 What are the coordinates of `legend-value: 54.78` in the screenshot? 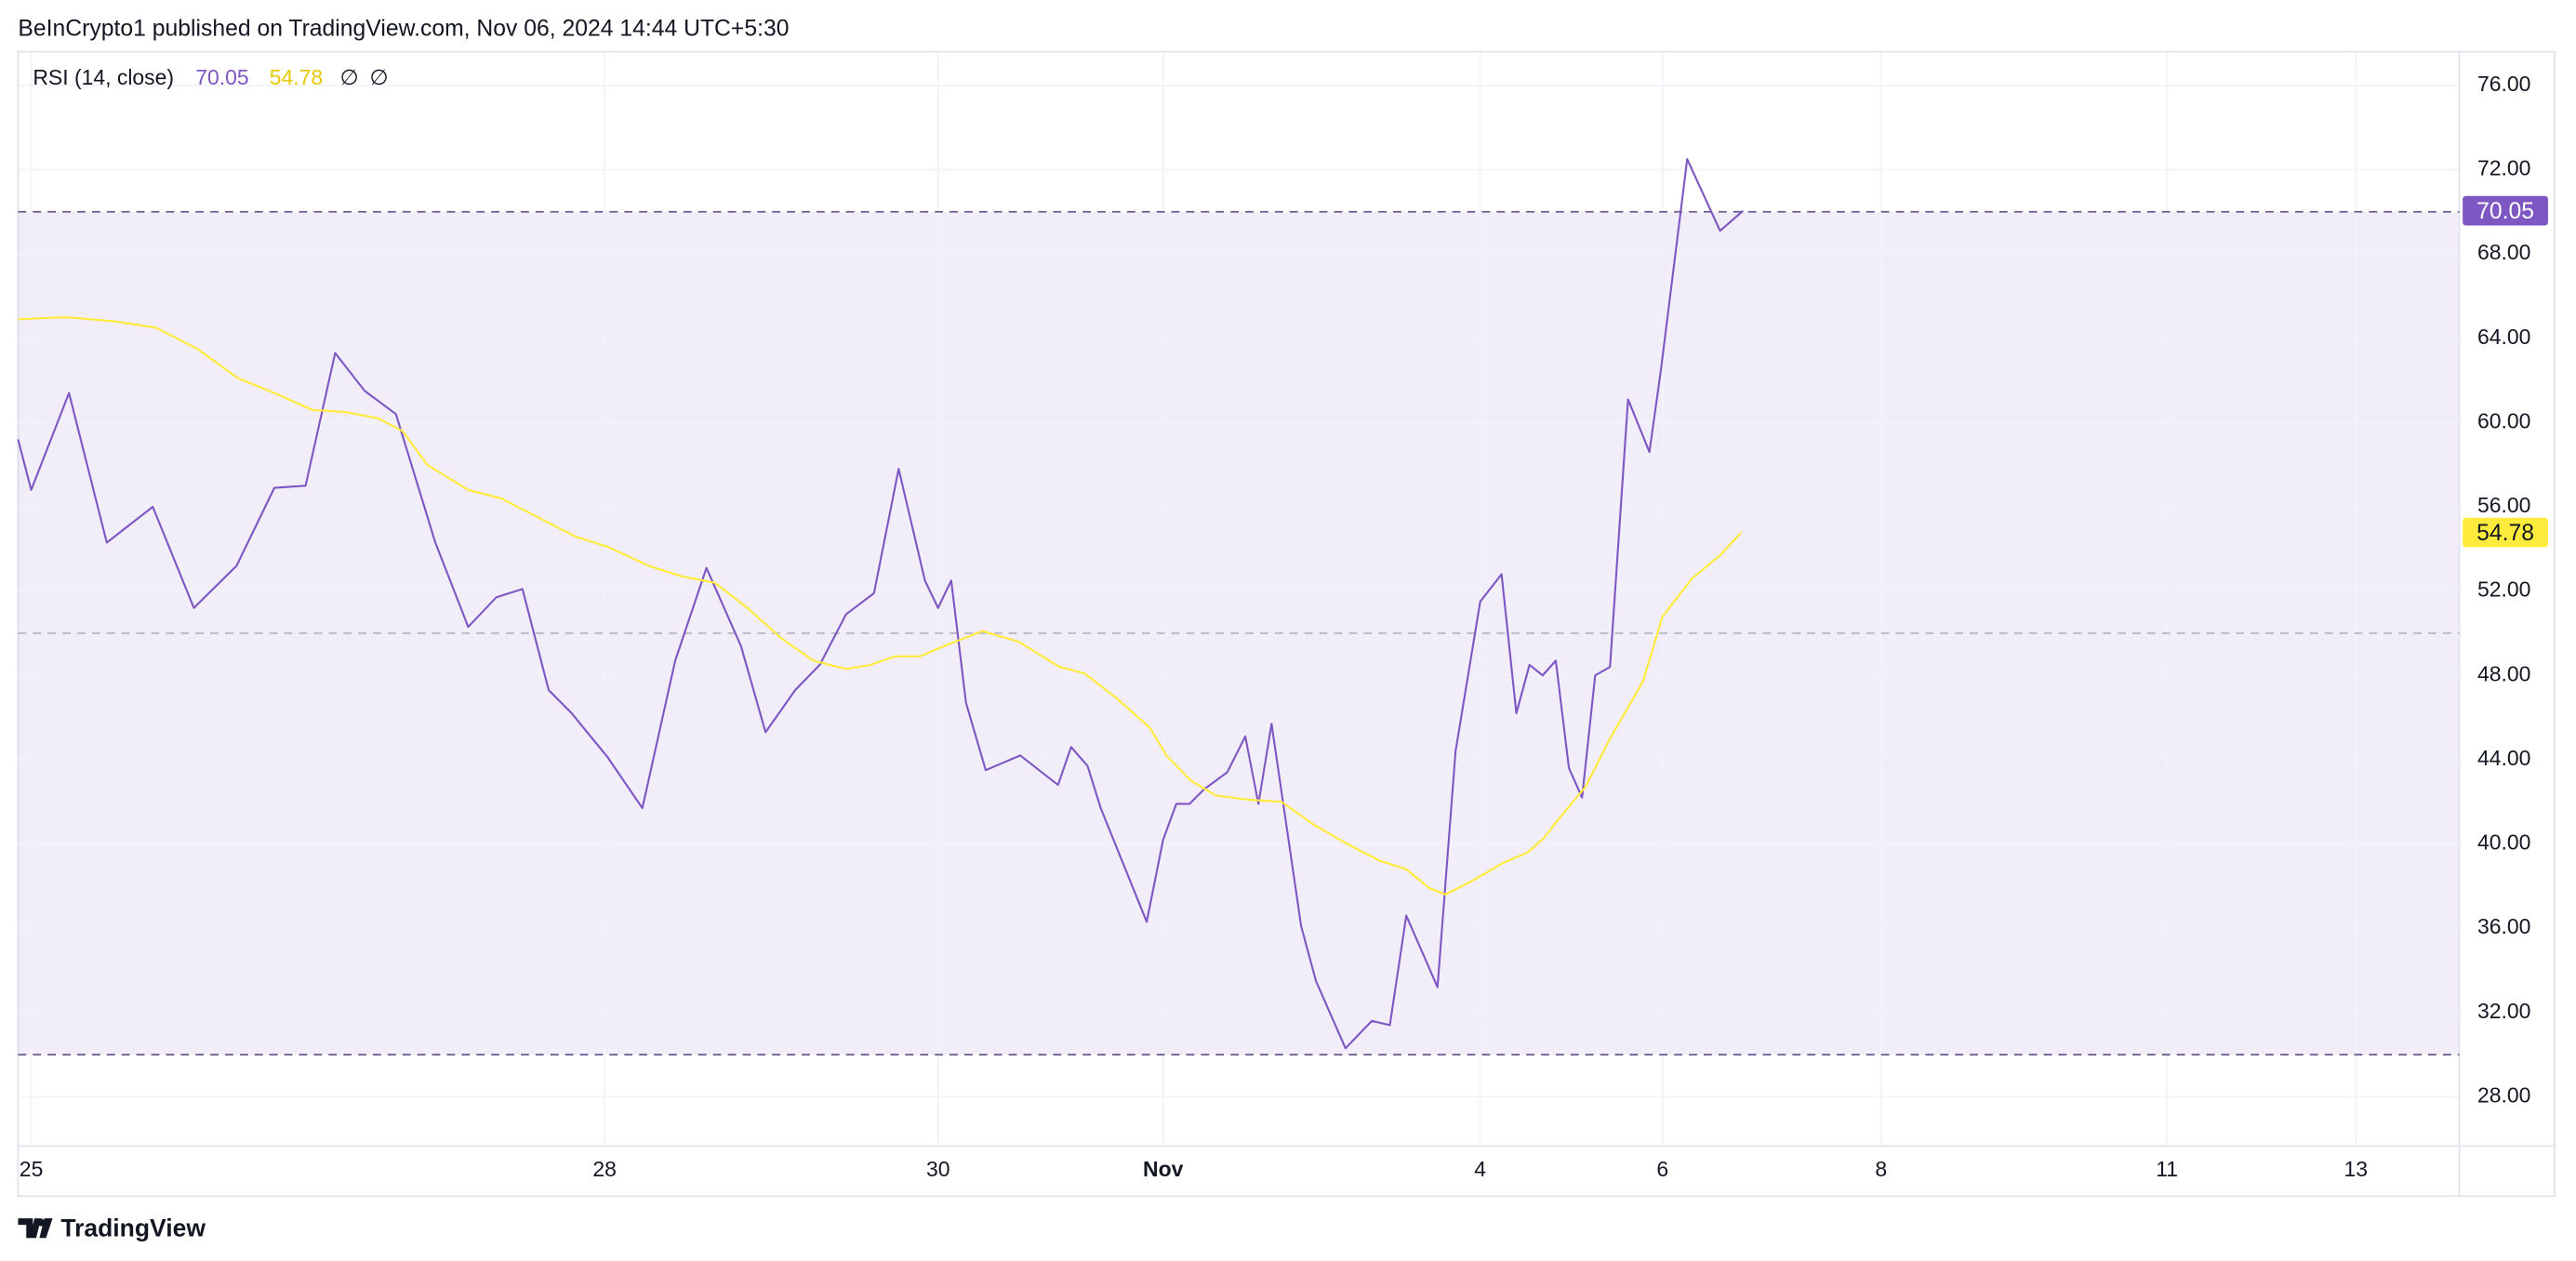 It's located at (296, 77).